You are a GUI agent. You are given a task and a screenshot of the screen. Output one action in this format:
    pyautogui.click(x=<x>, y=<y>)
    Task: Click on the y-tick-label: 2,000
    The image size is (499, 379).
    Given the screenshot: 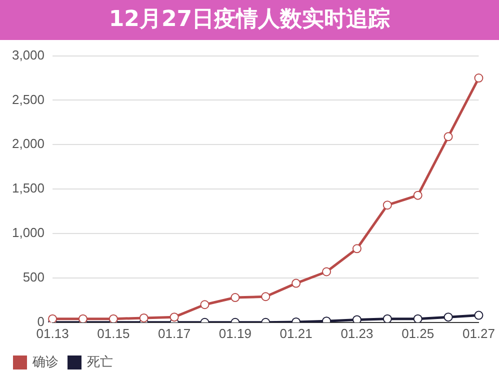 What is the action you would take?
    pyautogui.click(x=28, y=144)
    